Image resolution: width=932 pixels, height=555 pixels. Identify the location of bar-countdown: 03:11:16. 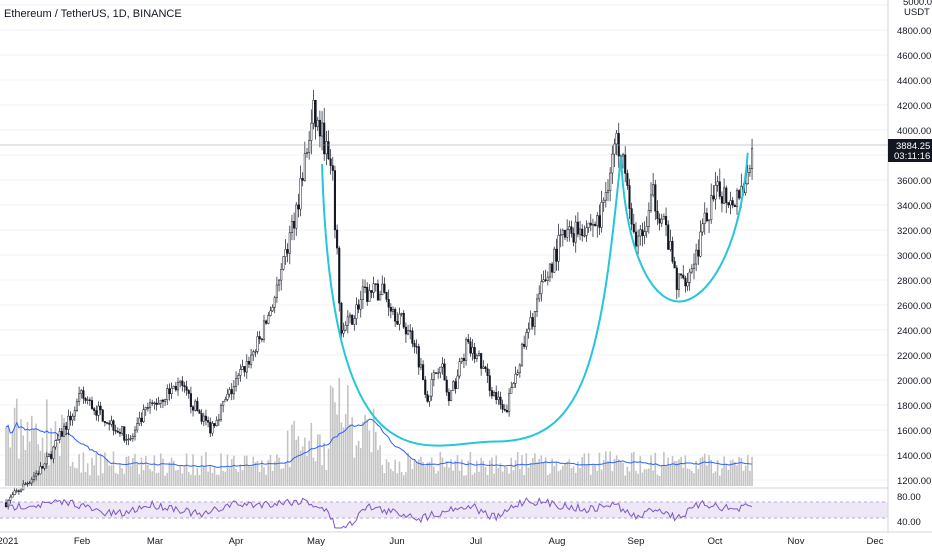
(912, 156).